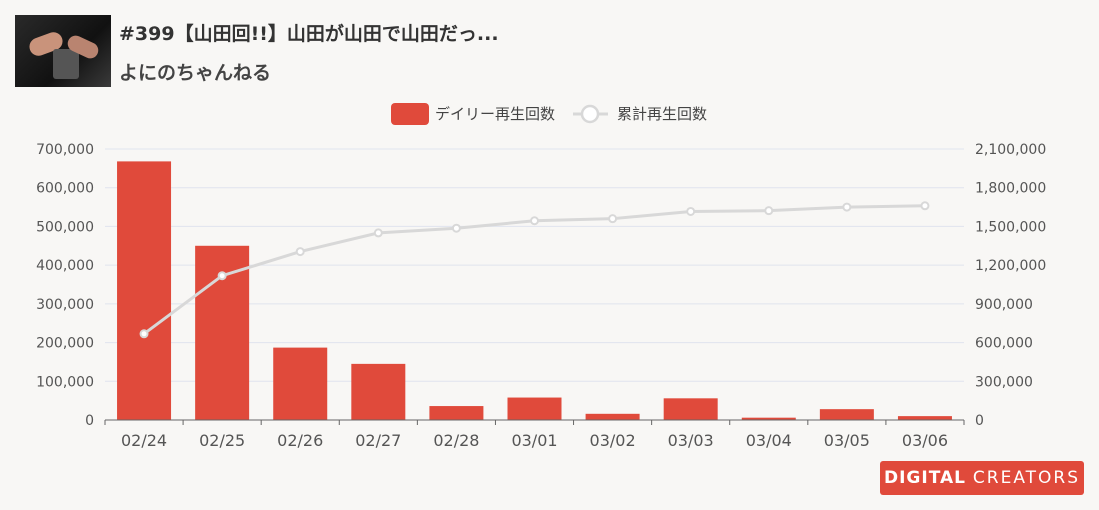 The image size is (1099, 510). What do you see at coordinates (222, 440) in the screenshot?
I see `x-tick-label: 02/25` at bounding box center [222, 440].